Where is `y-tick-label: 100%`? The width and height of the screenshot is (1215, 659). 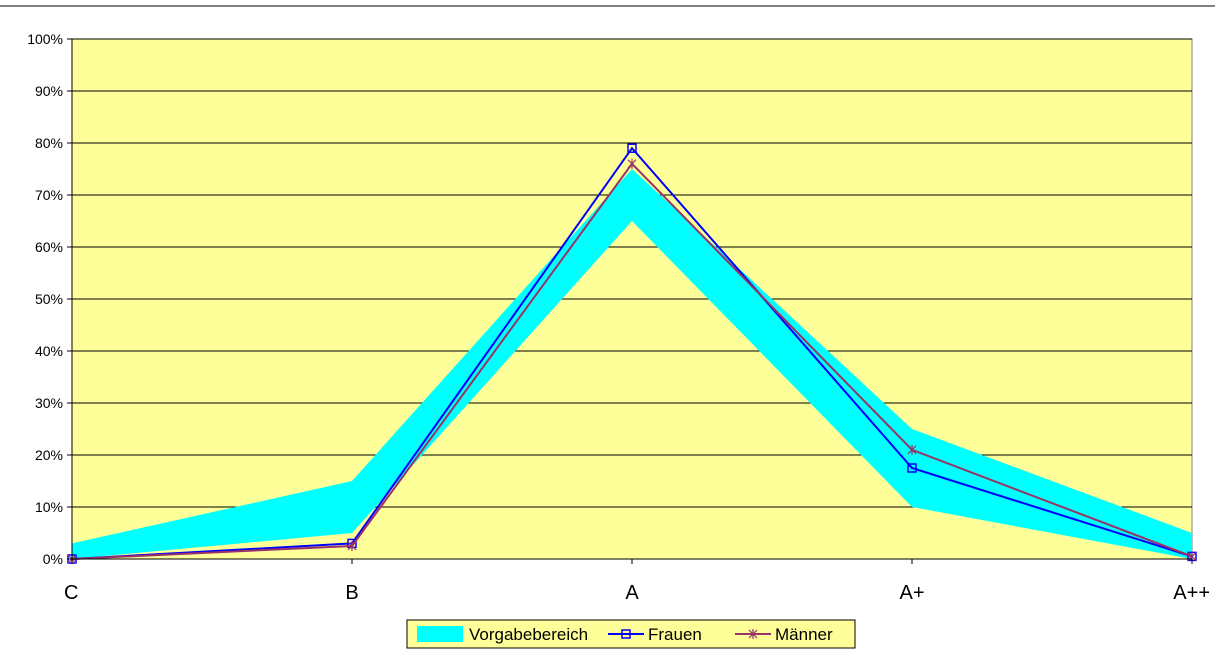
y-tick-label: 100% is located at coordinates (45, 39).